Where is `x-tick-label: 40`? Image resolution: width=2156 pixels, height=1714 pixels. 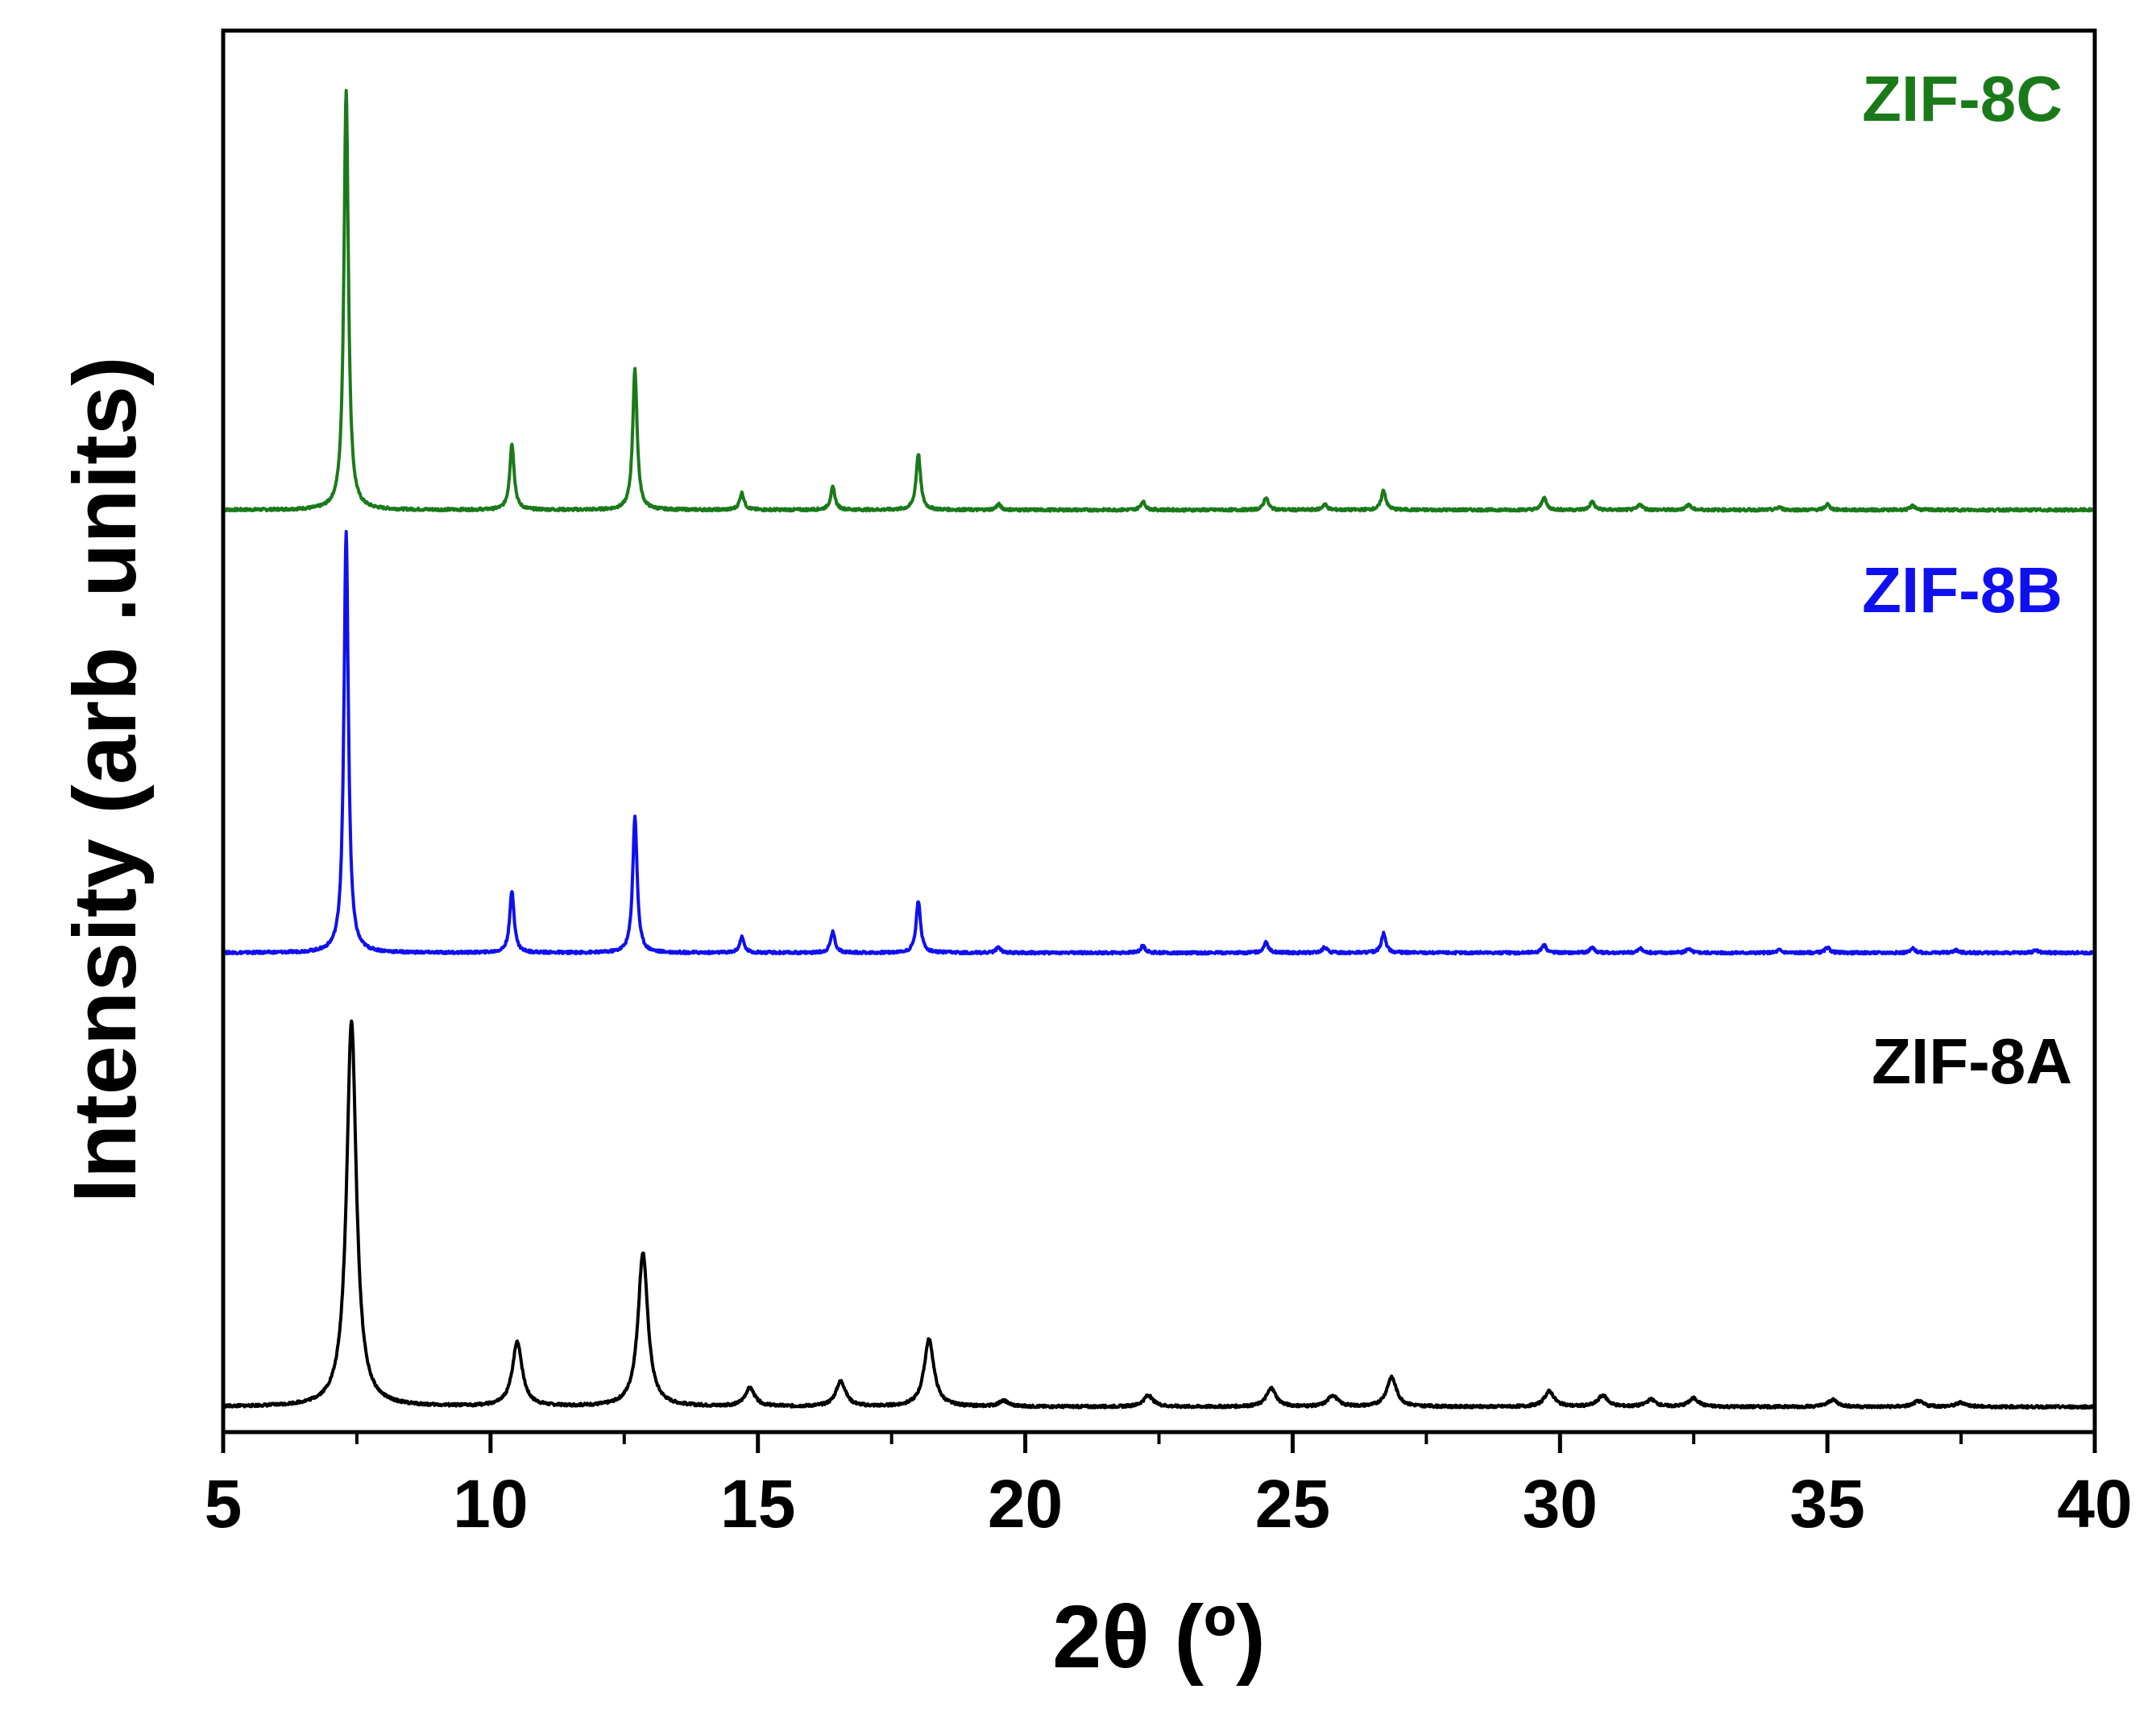 x-tick-label: 40 is located at coordinates (2094, 1504).